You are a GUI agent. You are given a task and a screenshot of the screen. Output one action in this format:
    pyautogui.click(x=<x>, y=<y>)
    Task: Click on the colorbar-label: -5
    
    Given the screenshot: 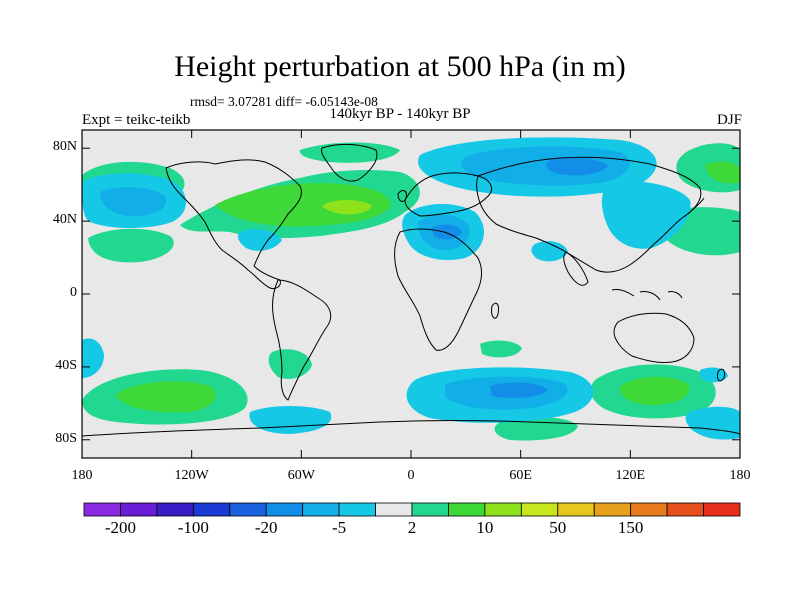 What is the action you would take?
    pyautogui.click(x=339, y=527)
    